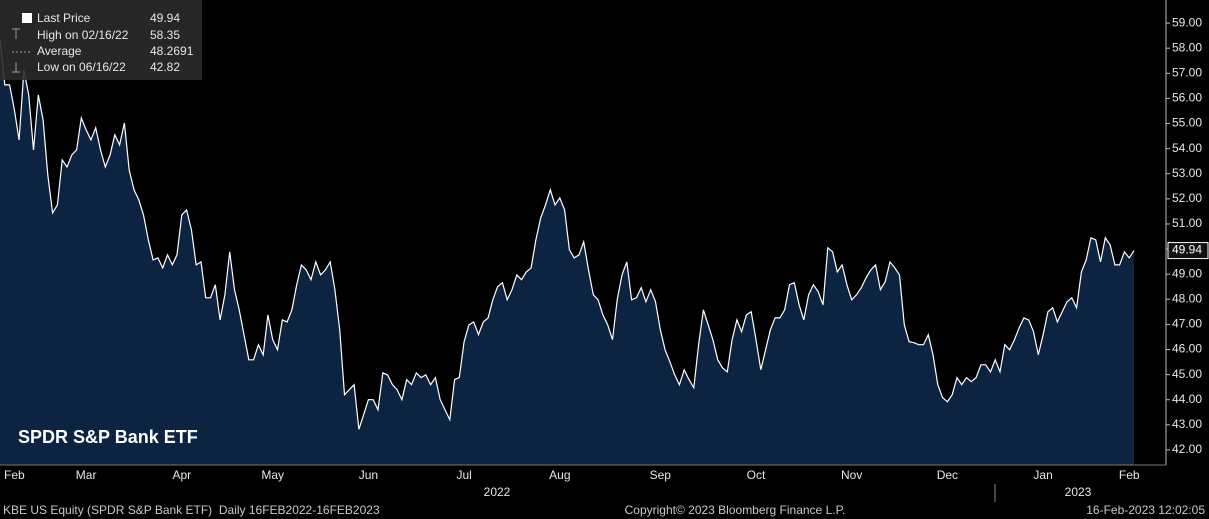  Describe the element at coordinates (83, 35) in the screenshot. I see `legend-label: High on 02/16/22` at that location.